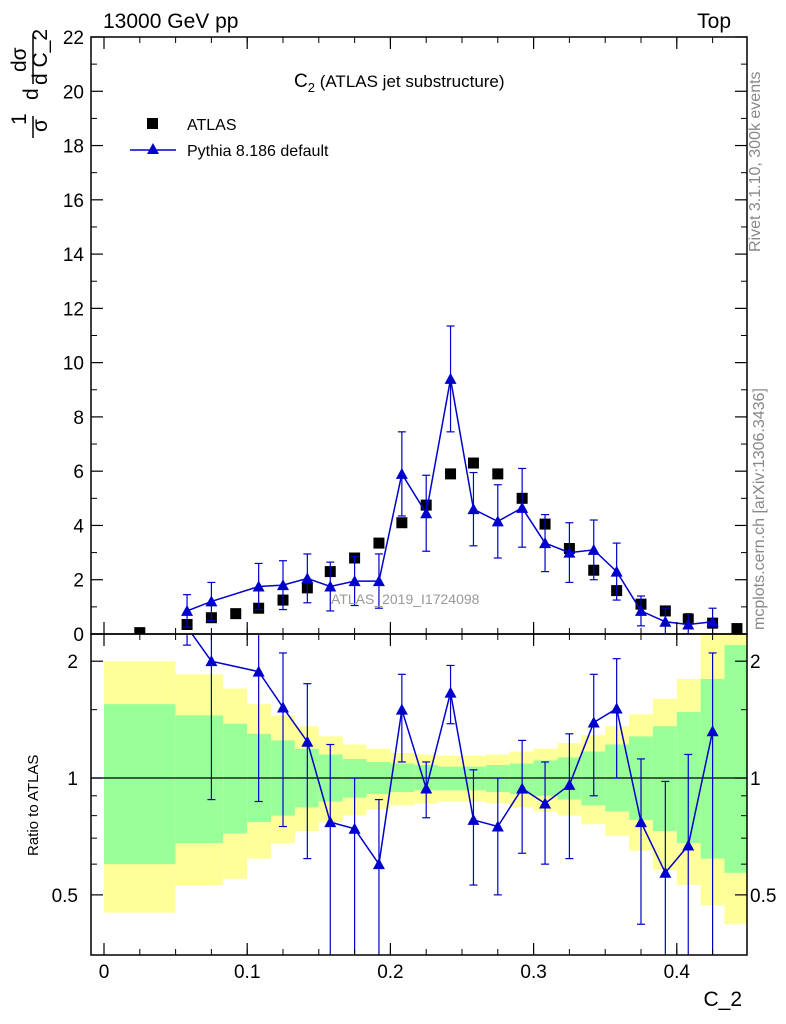 Image resolution: width=786 pixels, height=1024 pixels. I want to click on ratio-ytick-label-right: 1, so click(755, 779).